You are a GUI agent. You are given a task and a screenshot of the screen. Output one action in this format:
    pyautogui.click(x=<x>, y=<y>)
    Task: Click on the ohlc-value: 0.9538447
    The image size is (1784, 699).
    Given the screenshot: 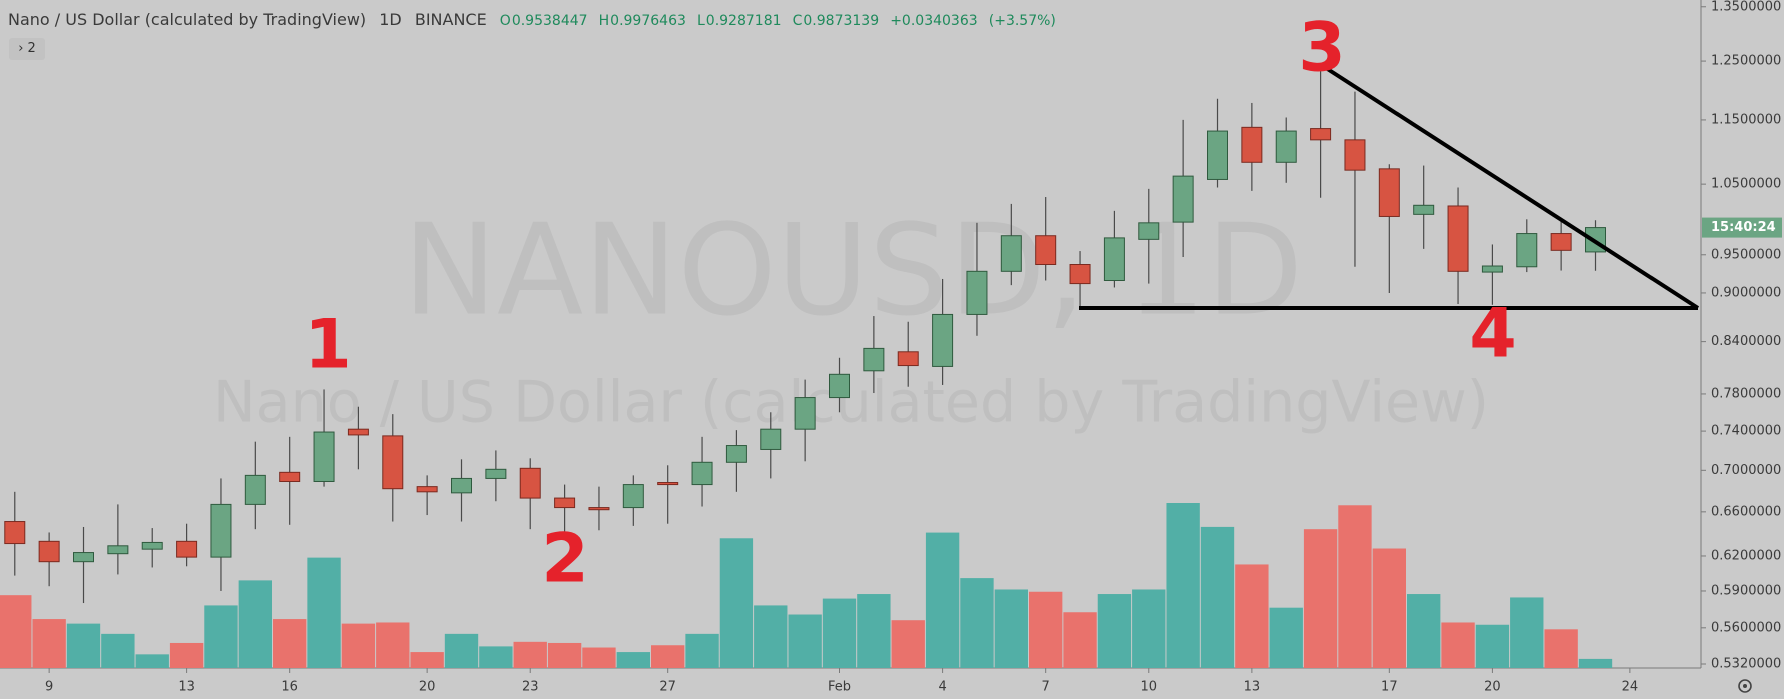 What is the action you would take?
    pyautogui.click(x=549, y=21)
    